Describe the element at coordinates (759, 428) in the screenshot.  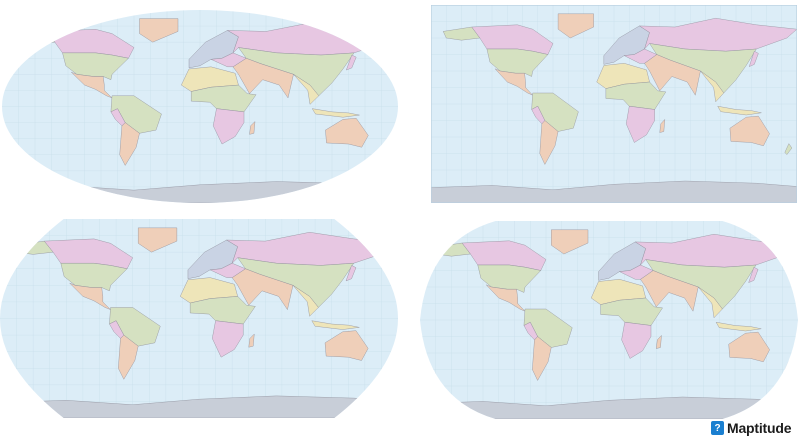
I see `logo-text: Maptitude` at that location.